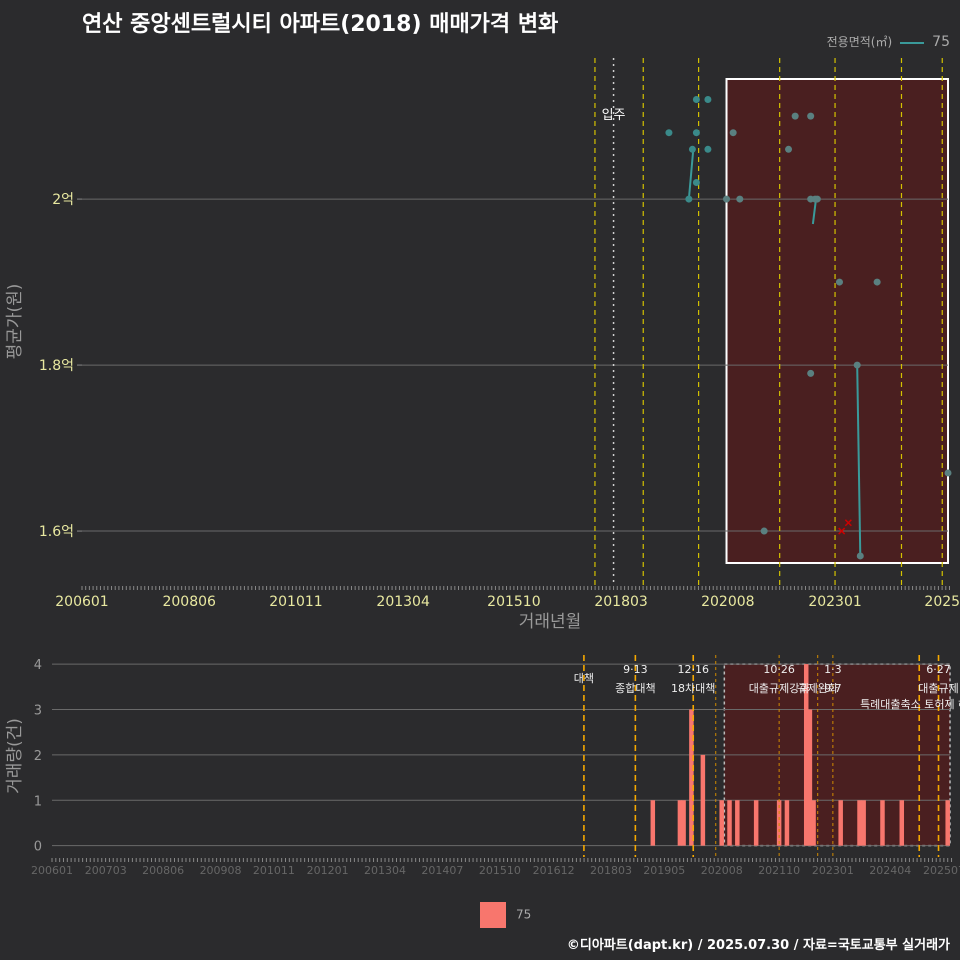 This screenshot has width=960, height=960. What do you see at coordinates (910, 704) in the screenshot?
I see `policy-name-label: 특례대출축소 토허제 해제` at bounding box center [910, 704].